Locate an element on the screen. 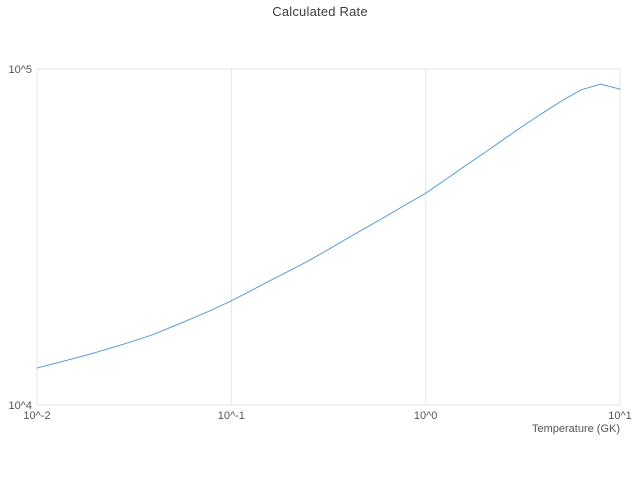 This screenshot has width=640, height=480. chart-title: Calculated Rate is located at coordinates (320, 11).